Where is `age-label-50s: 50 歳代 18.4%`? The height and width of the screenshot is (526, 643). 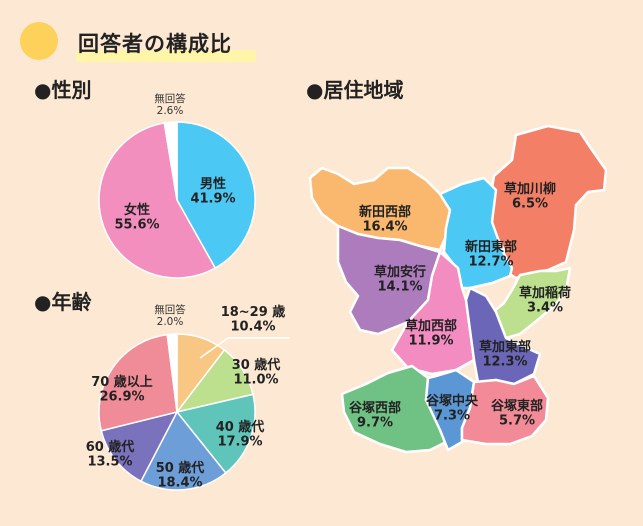 age-label-50s: 50 歳代 18.4% is located at coordinates (180, 475).